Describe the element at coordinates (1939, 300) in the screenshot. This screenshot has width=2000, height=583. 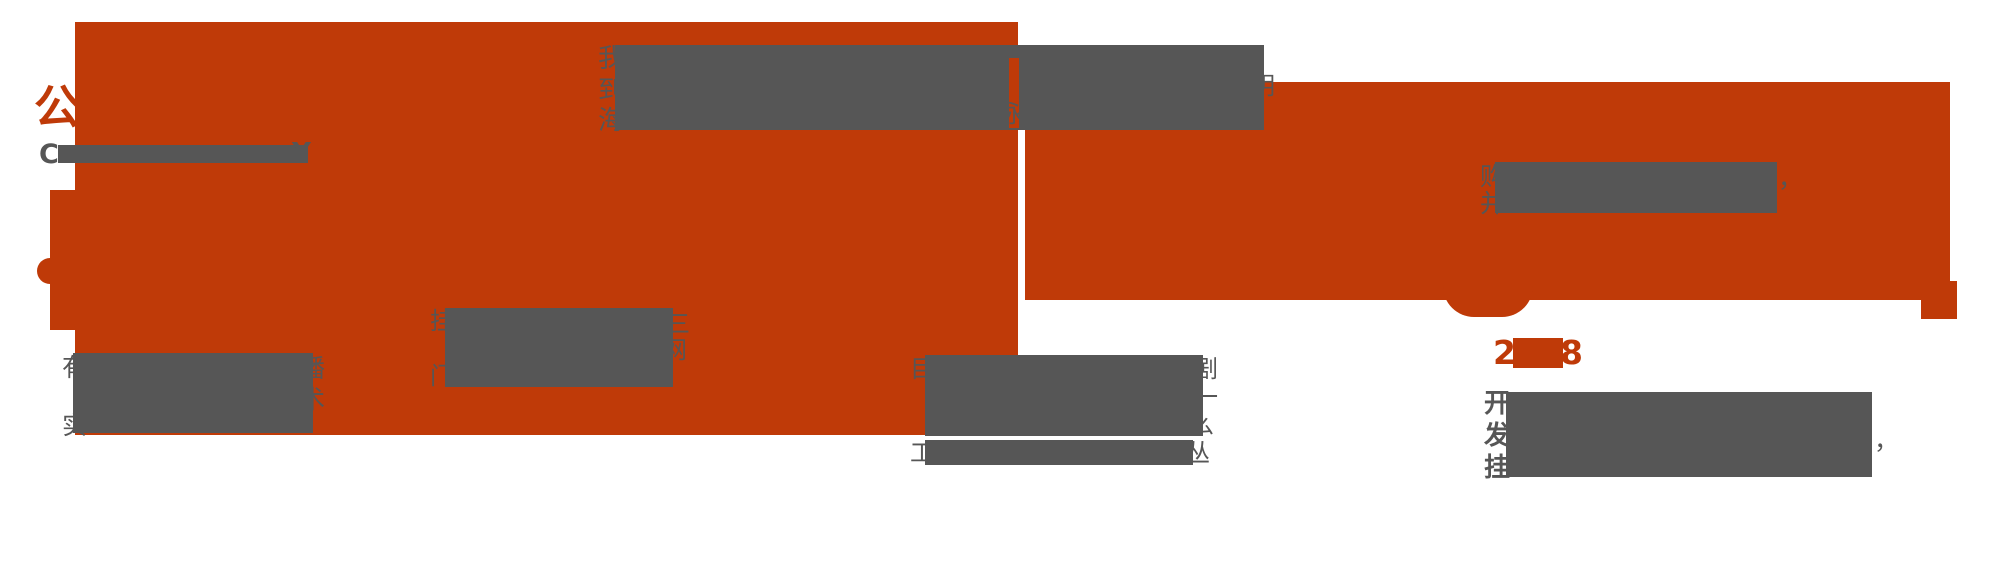
I see `orange-glyph-descender-dot` at that location.